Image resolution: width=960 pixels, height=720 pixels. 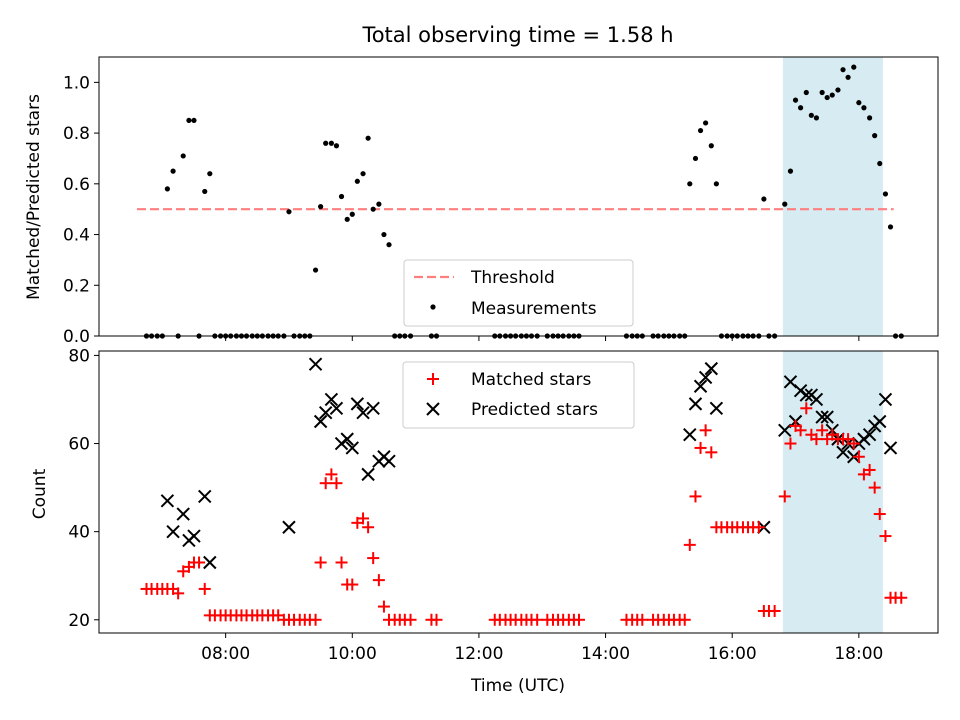 What do you see at coordinates (832, 492) in the screenshot?
I see `bottom-observing-window` at bounding box center [832, 492].